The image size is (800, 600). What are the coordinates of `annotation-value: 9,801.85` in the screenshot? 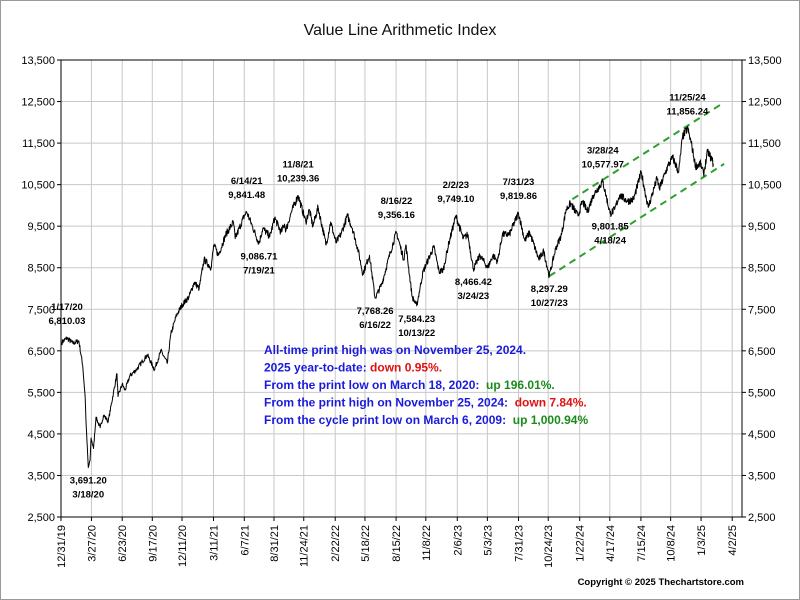 It's located at (611, 227).